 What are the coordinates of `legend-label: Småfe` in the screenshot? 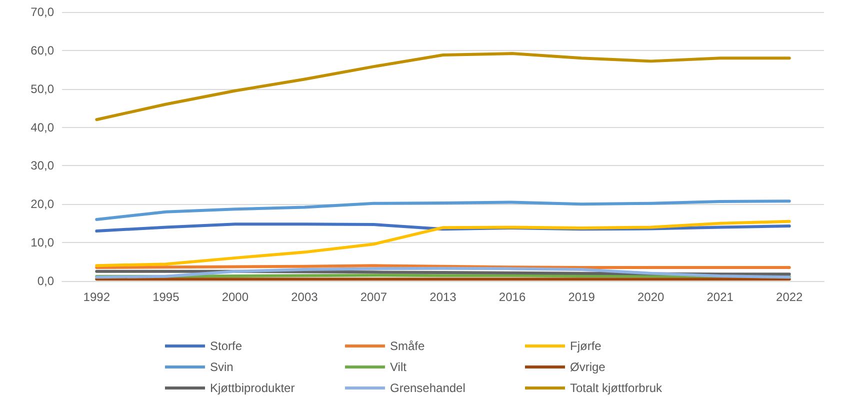 It's located at (408, 346).